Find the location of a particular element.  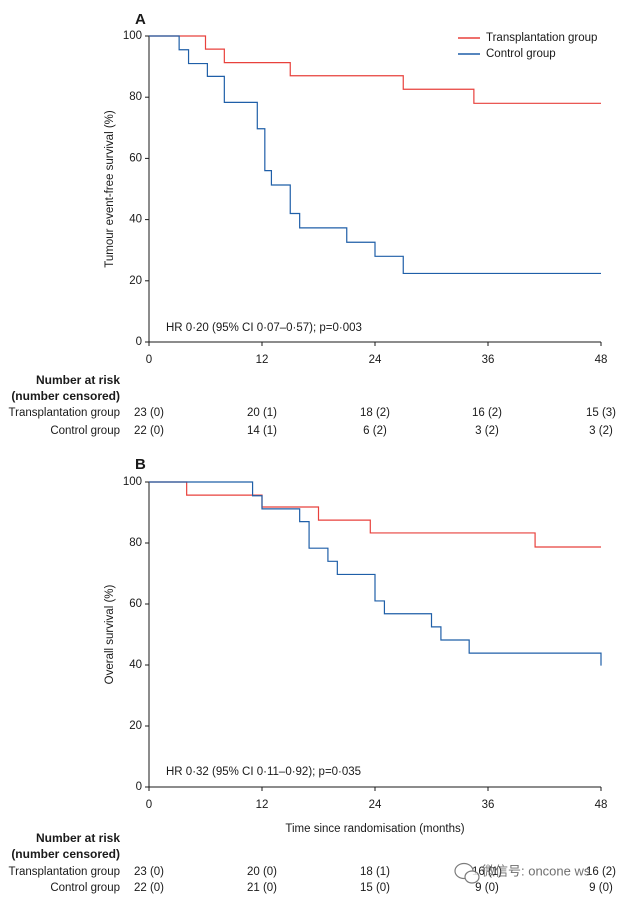

risk-value: 18 (2) is located at coordinates (375, 413).